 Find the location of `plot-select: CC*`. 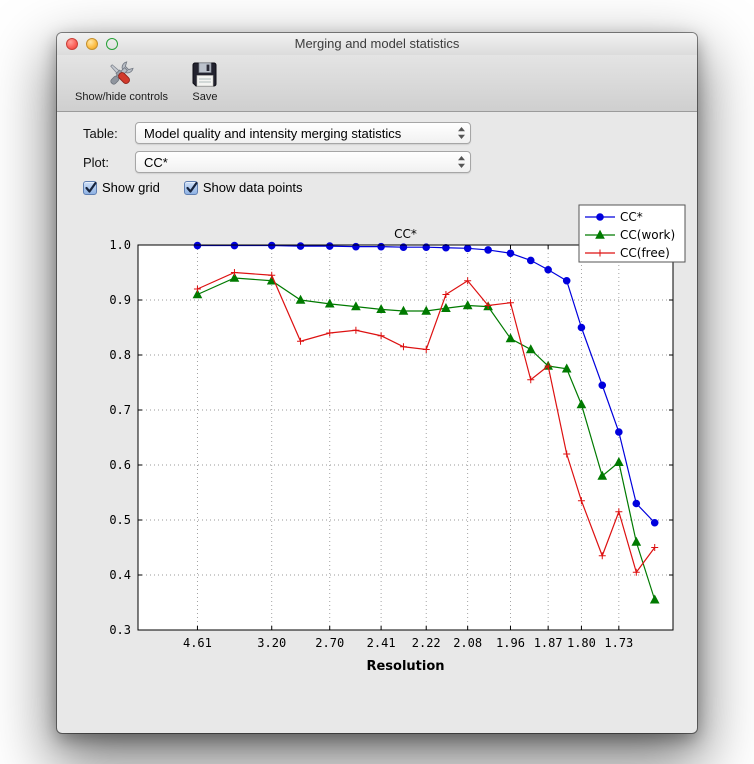

plot-select: CC* is located at coordinates (303, 162).